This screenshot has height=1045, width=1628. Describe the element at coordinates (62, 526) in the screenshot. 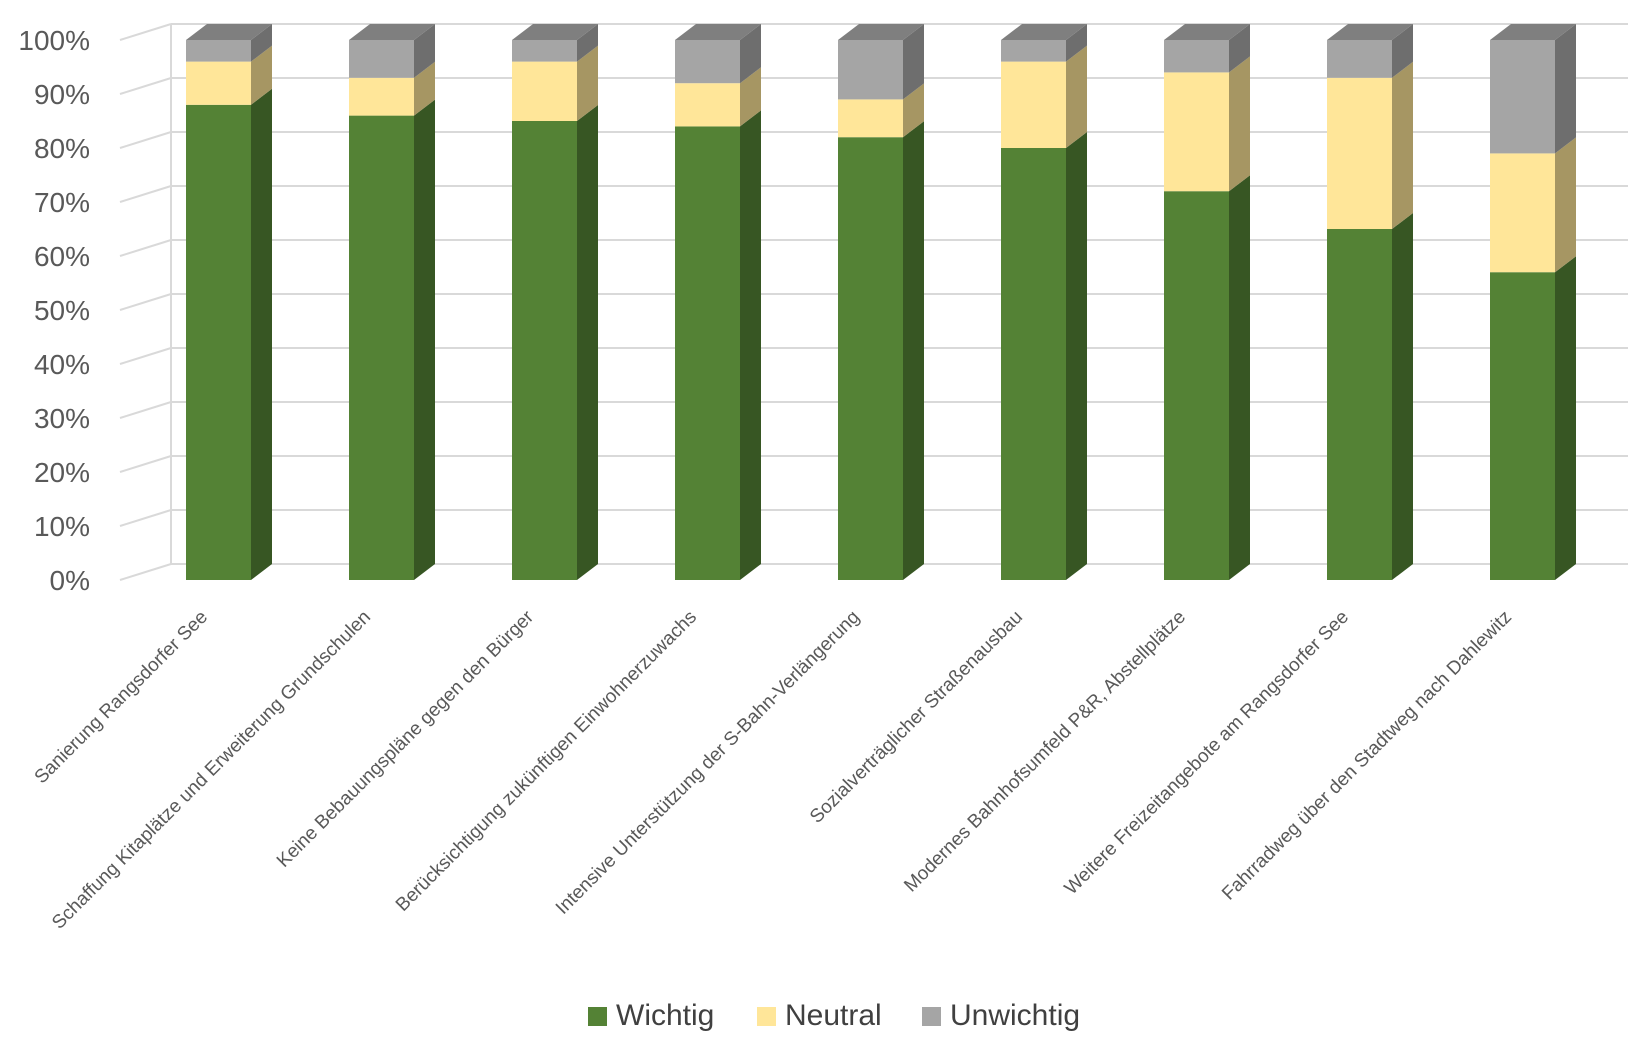

I see `y-tick-label: 10%` at that location.